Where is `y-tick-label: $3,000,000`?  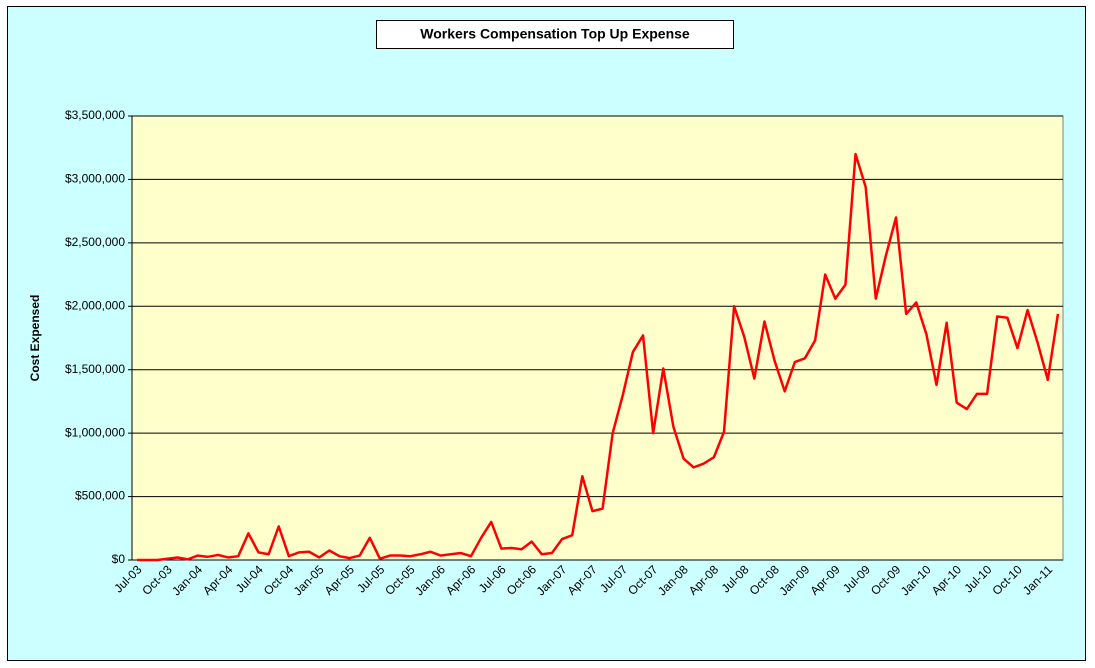
y-tick-label: $3,000,000 is located at coordinates (95, 179).